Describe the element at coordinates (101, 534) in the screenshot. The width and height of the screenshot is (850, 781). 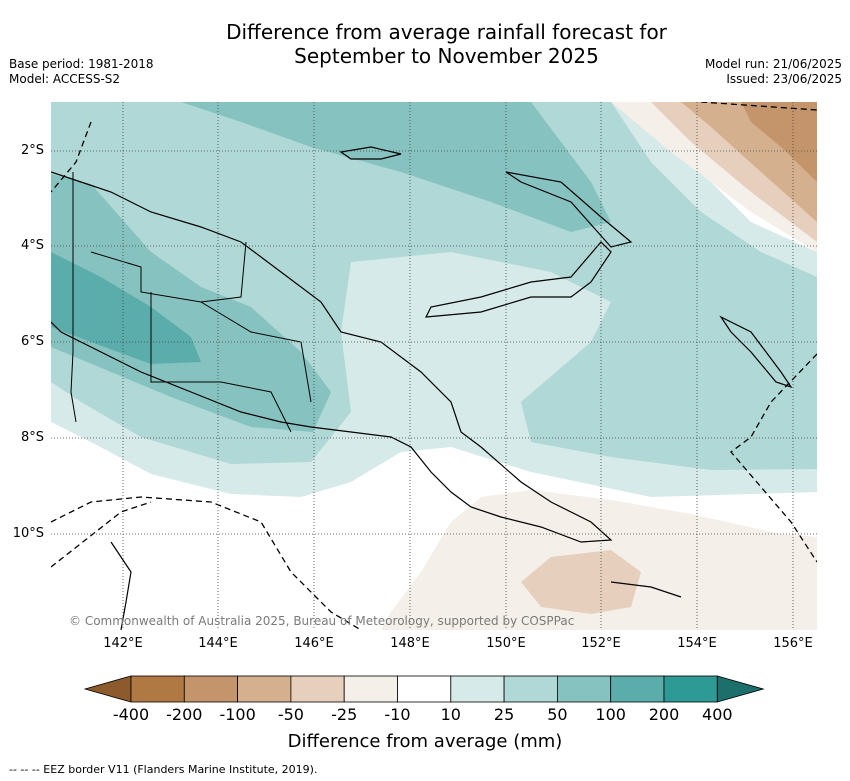
I see `eez-cape-york` at that location.